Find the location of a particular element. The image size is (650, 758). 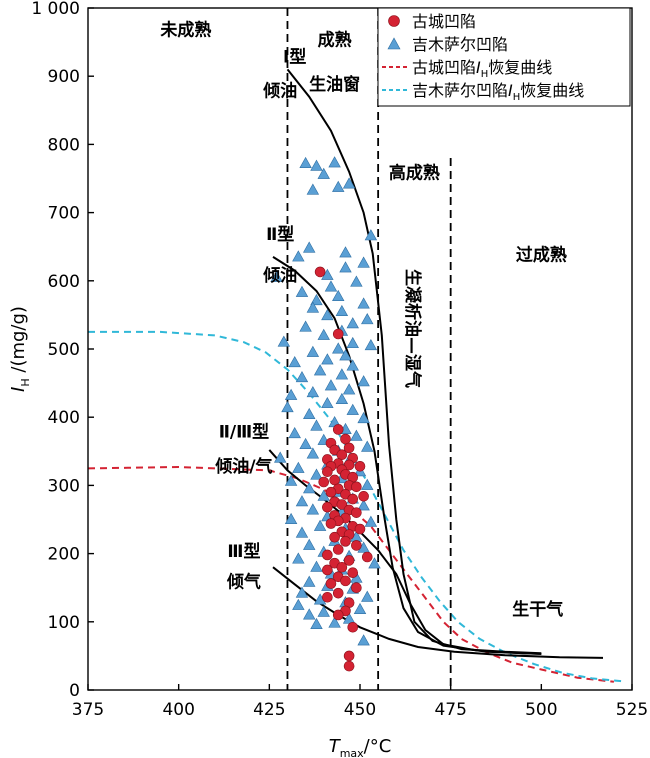

x-tick-label-3: 450 is located at coordinates (360, 710).